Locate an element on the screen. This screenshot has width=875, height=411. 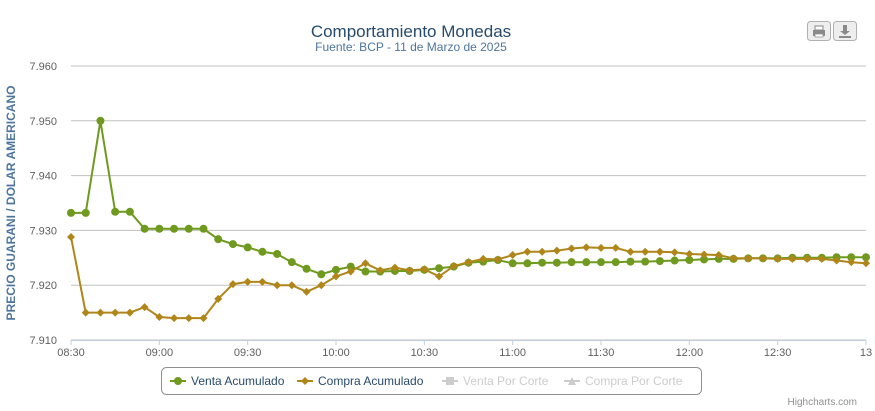
legend-item-venta-por-corte: Venta Por Corte is located at coordinates (495, 381).